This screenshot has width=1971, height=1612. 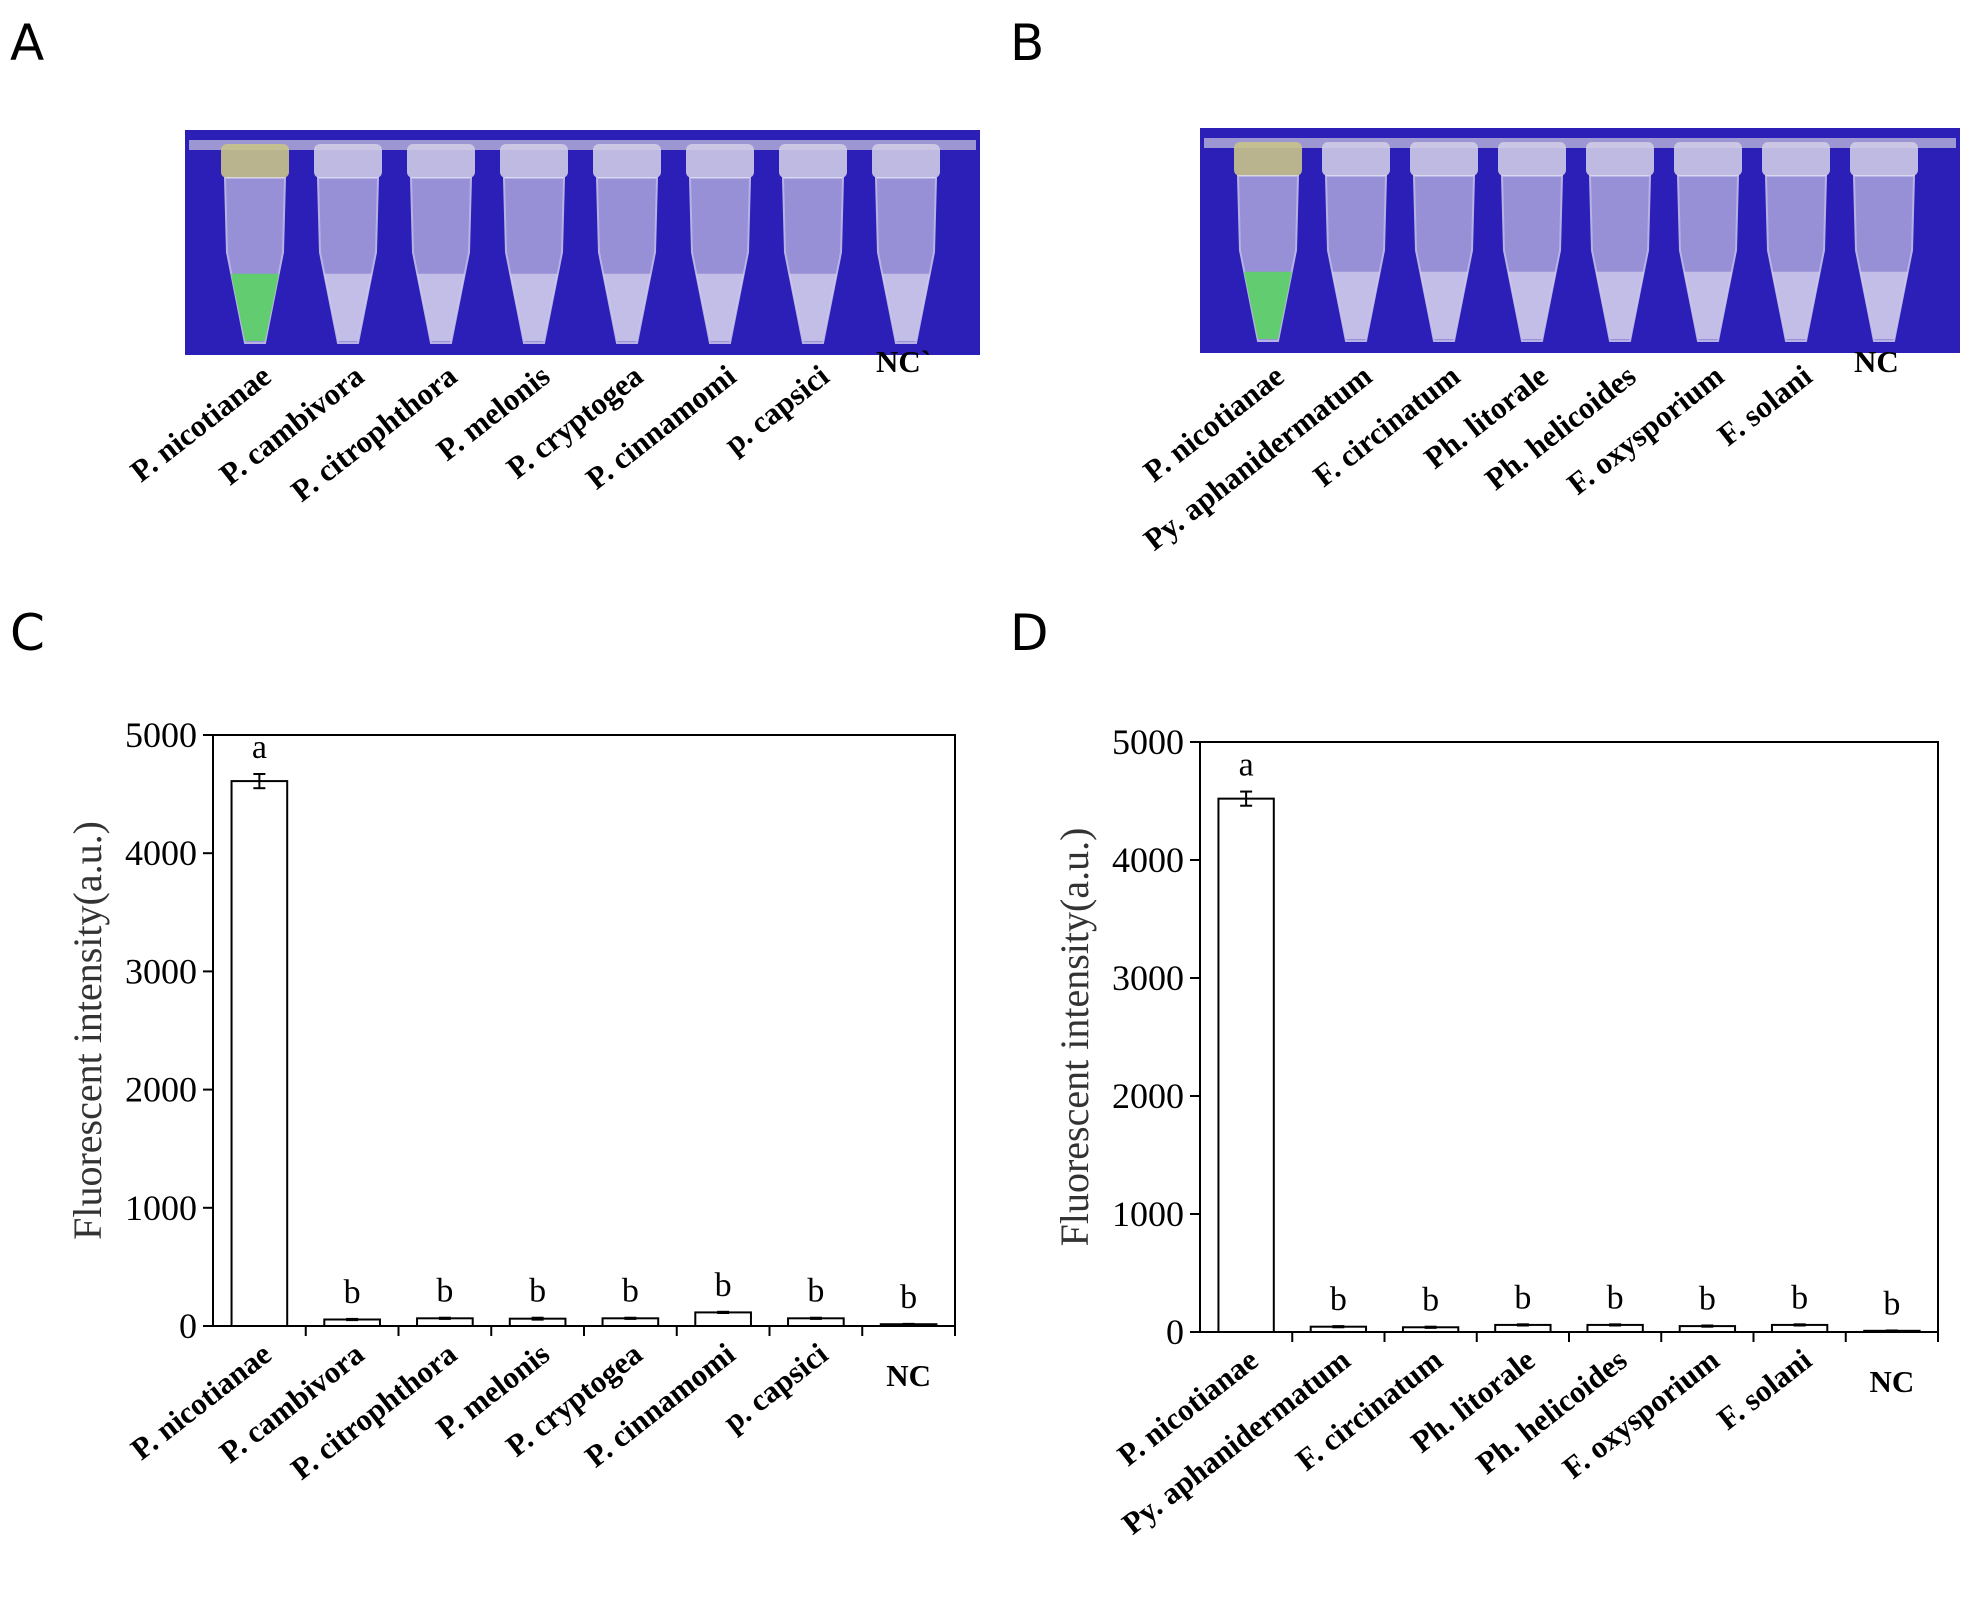 What do you see at coordinates (813, 244) in the screenshot?
I see `tube-p-capsici` at bounding box center [813, 244].